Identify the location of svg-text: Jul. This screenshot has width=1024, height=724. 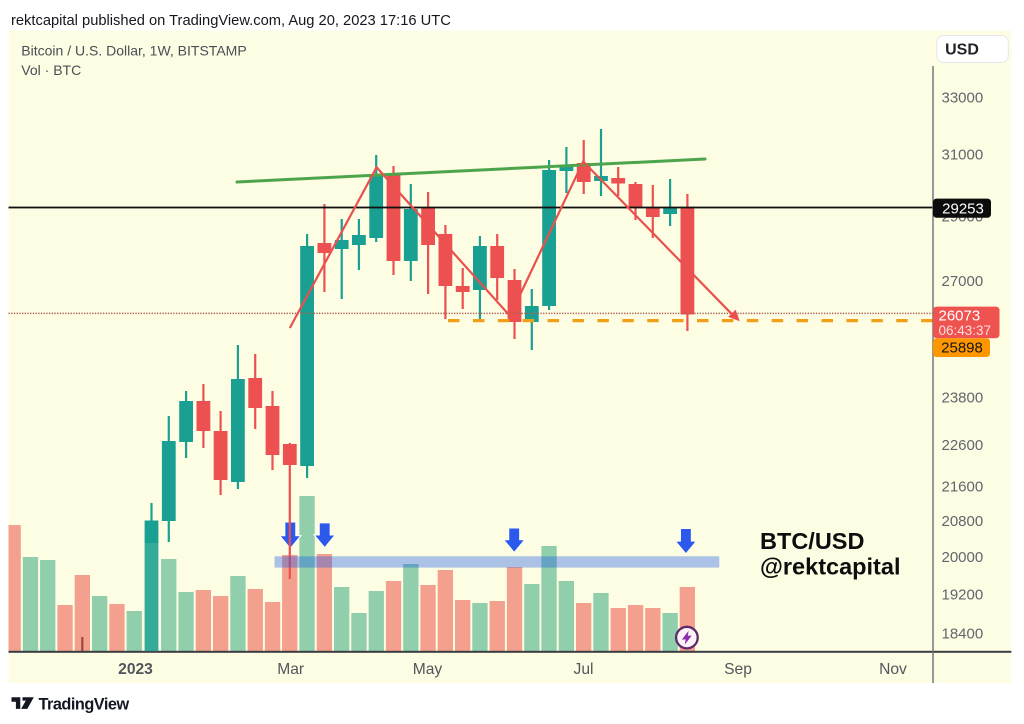
(584, 669).